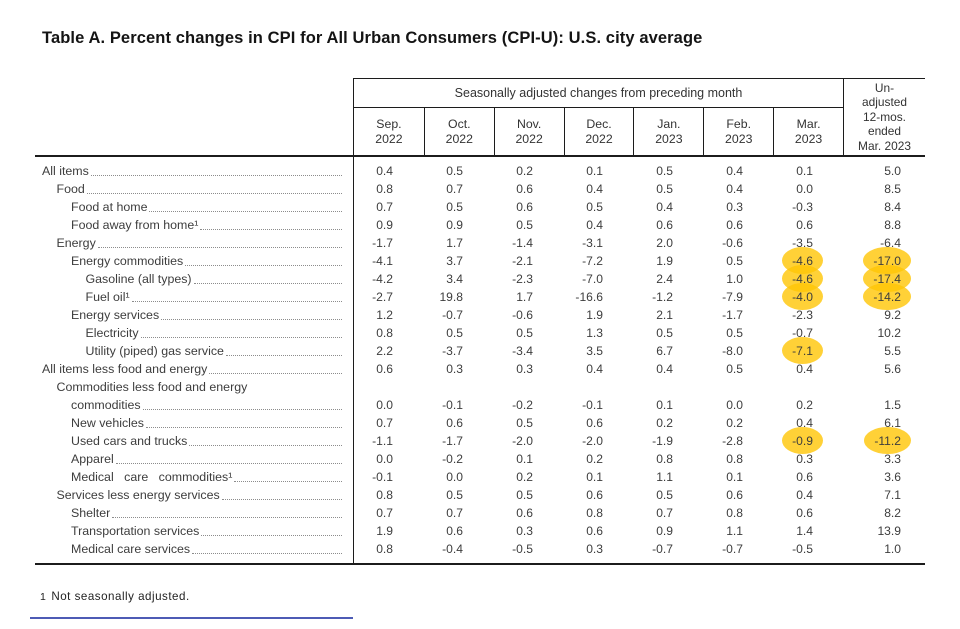  Describe the element at coordinates (454, 279) in the screenshot. I see `value-cell: 3.4` at that location.